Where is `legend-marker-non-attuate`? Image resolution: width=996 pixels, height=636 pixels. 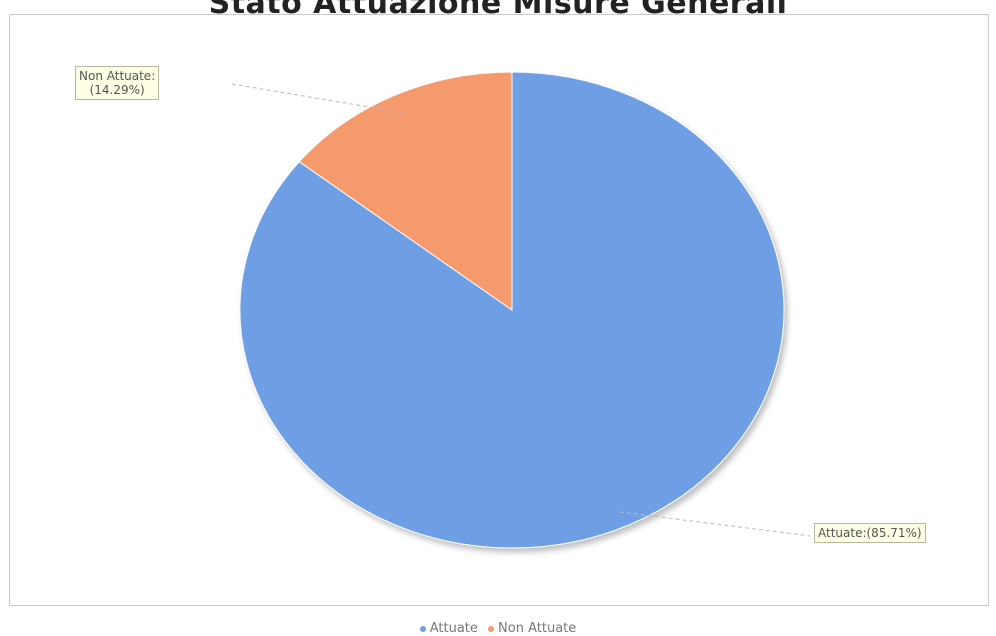
legend-marker-non-attuate is located at coordinates (491, 628).